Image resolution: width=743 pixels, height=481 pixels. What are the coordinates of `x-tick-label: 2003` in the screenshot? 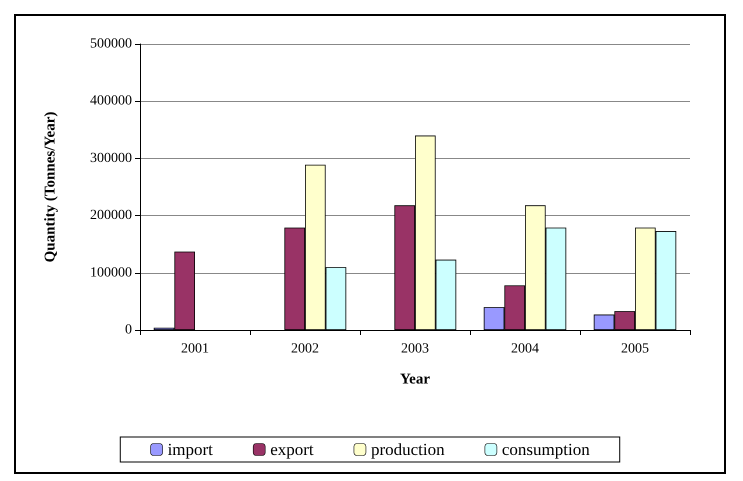 It's located at (415, 349).